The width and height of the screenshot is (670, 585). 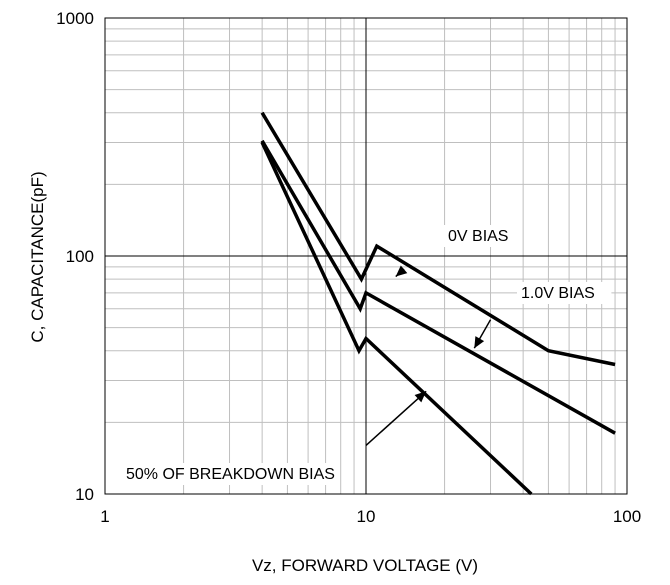 I want to click on x-tick-label: 100, so click(x=627, y=516).